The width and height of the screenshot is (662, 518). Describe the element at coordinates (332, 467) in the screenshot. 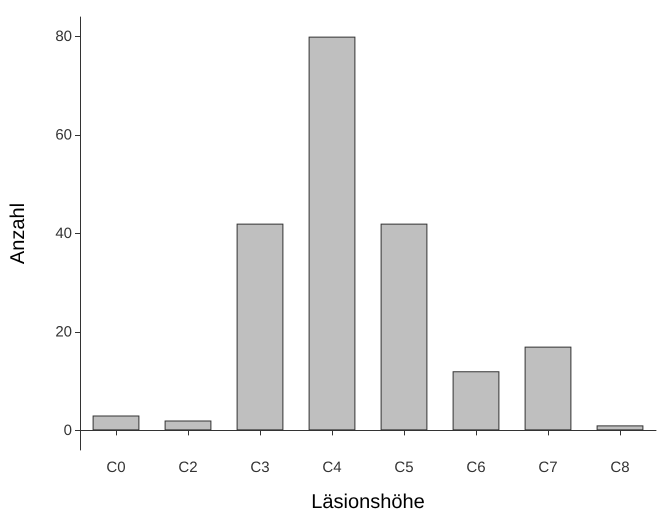

I see `x-tick-label: C4` at that location.